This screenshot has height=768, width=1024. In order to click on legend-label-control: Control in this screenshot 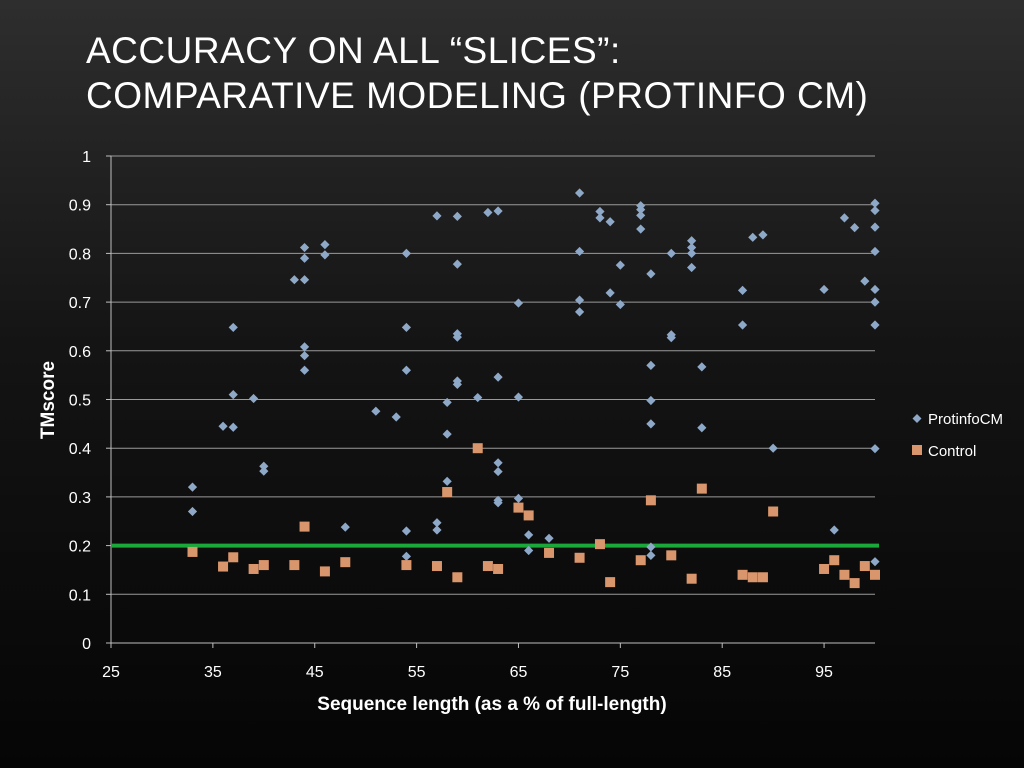, I will do `click(952, 451)`.